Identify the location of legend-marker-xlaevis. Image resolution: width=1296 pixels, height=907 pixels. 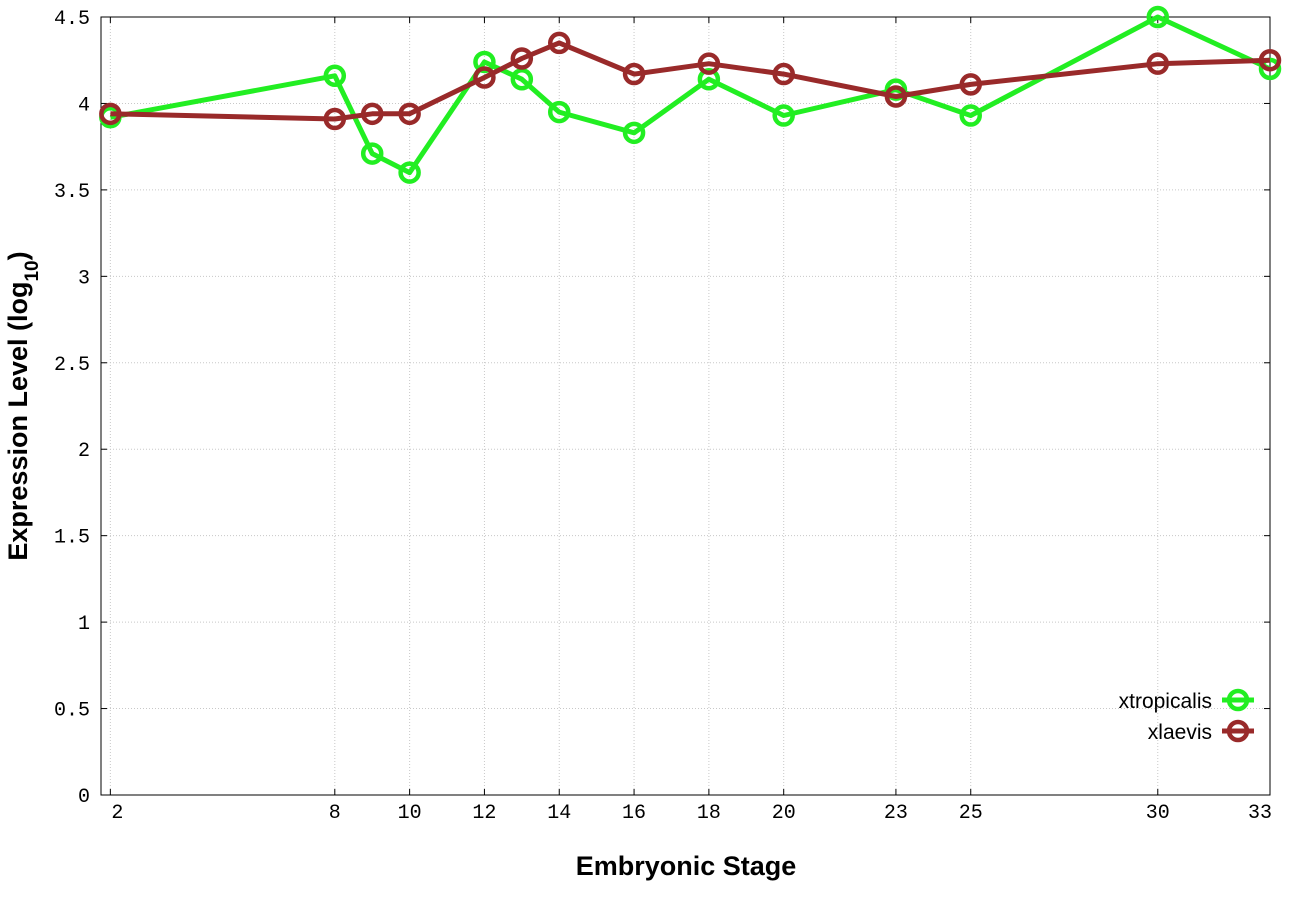
(1238, 731).